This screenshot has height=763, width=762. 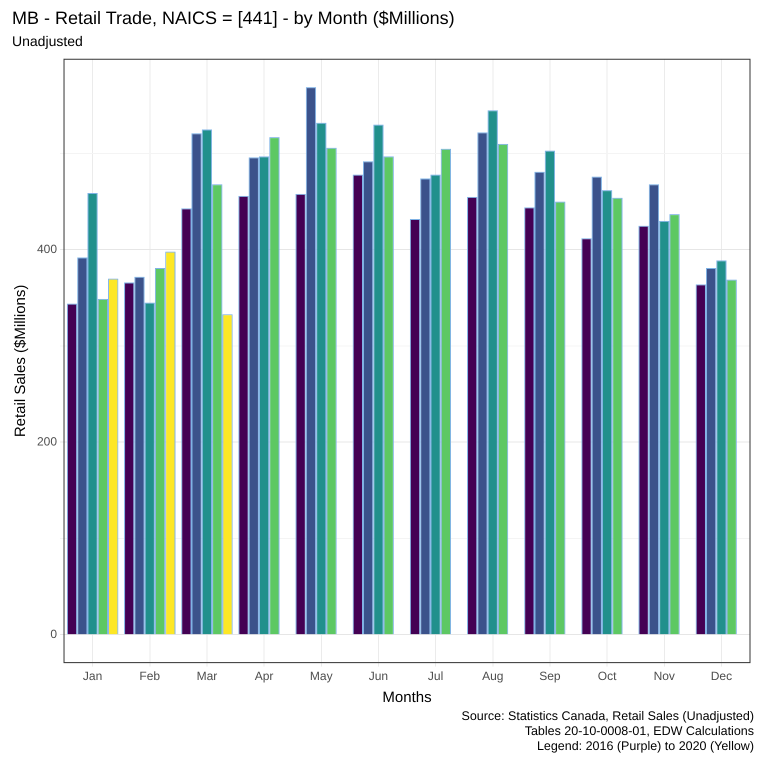 I want to click on x-tick-label: Sep, so click(x=550, y=676).